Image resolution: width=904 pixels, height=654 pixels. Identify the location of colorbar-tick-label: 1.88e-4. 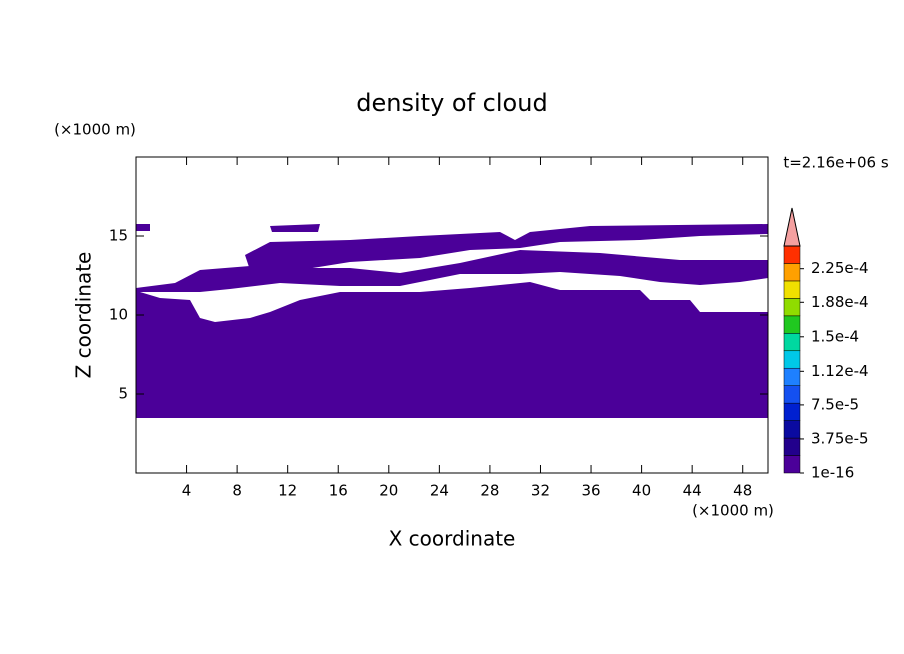
(840, 302).